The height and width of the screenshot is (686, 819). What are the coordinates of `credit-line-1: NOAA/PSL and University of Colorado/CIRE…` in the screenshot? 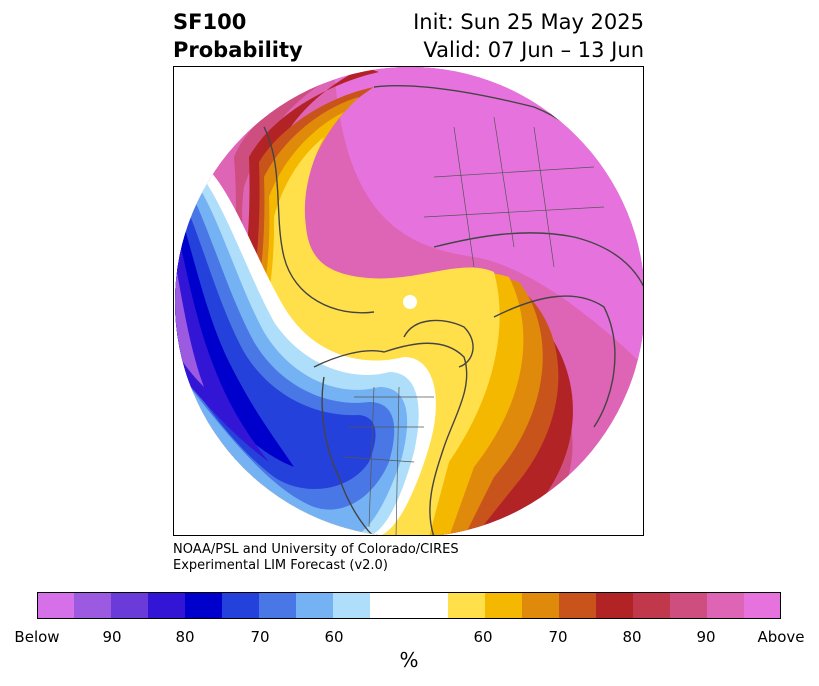 It's located at (316, 549).